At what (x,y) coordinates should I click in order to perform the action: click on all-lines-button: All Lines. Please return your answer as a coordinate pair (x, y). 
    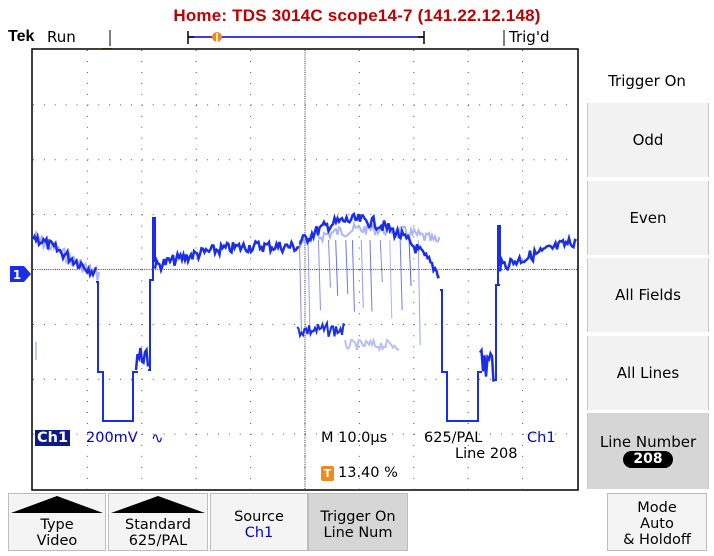
    Looking at the image, I should click on (648, 373).